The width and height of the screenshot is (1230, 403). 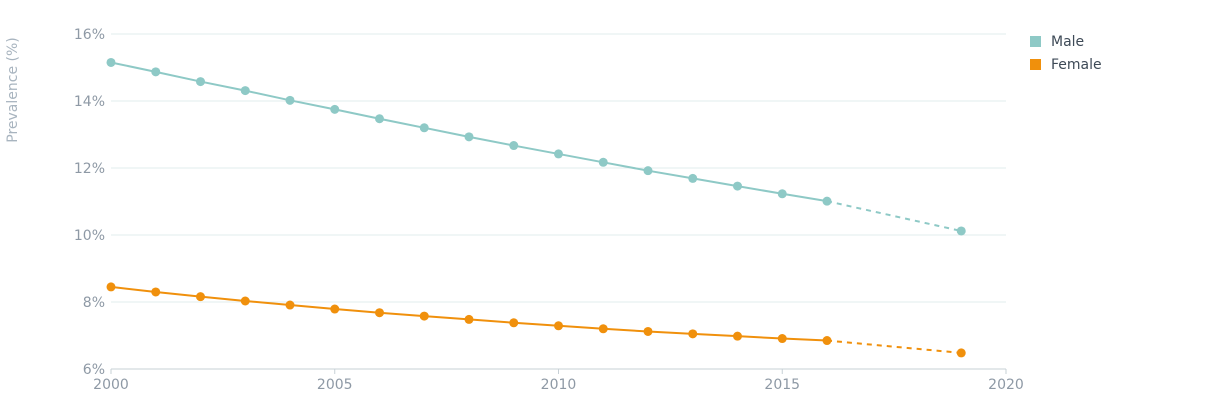 I want to click on female-point-2011, so click(x=603, y=329).